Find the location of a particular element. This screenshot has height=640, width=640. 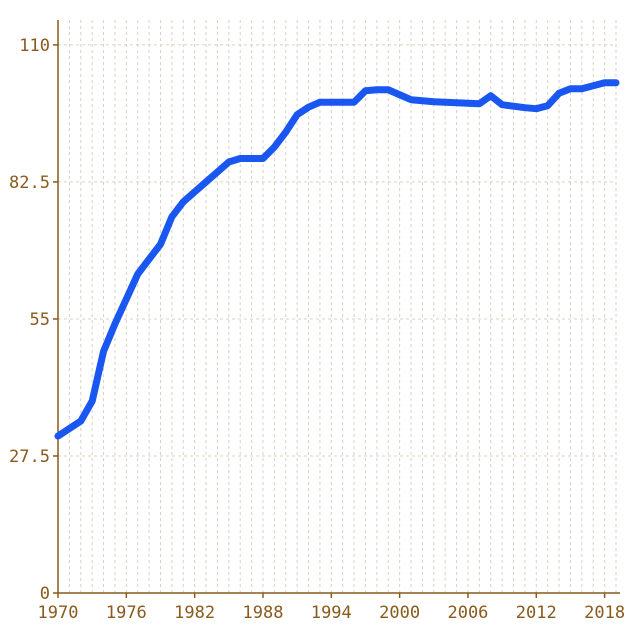

x-tick-label: 2018 is located at coordinates (604, 613).